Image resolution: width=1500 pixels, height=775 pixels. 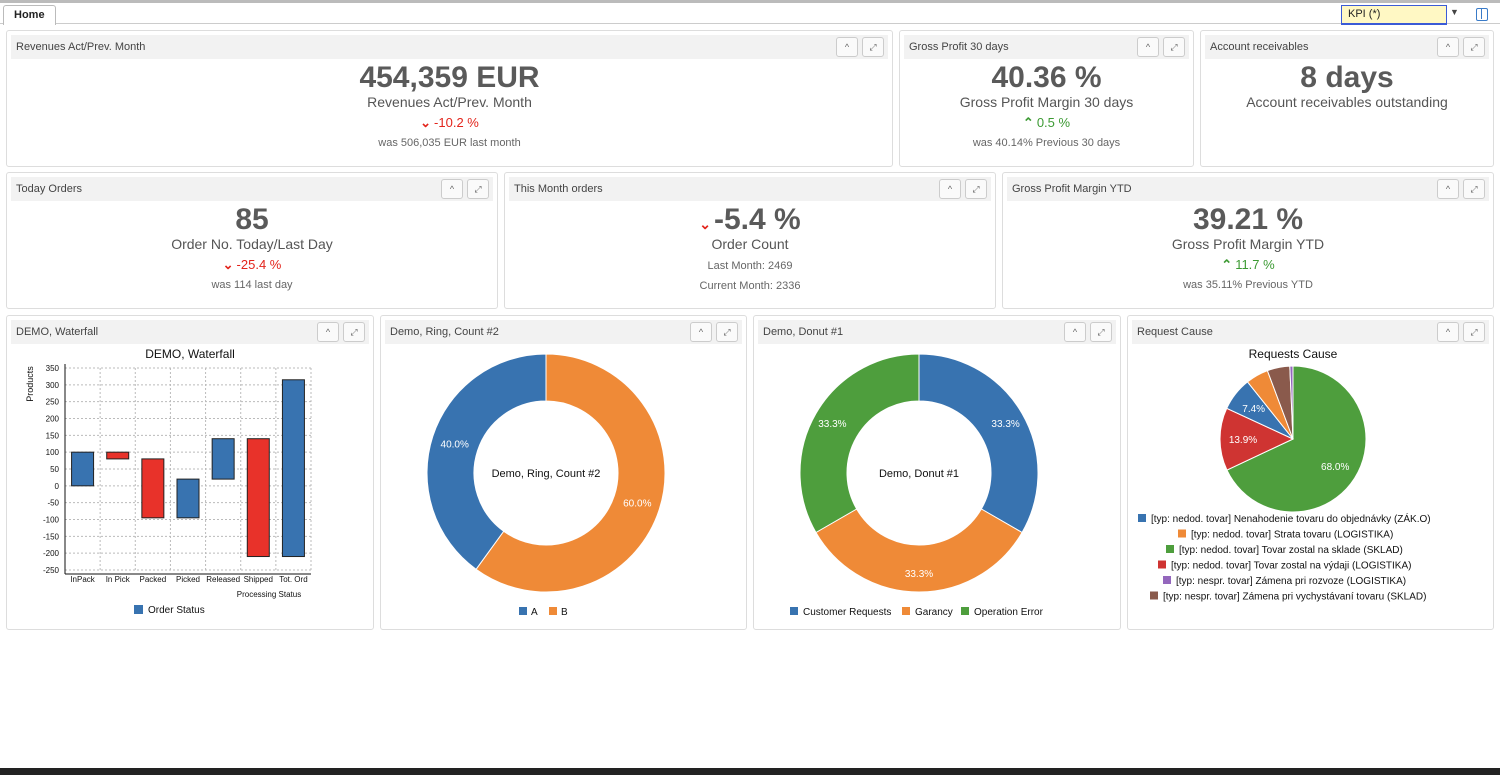 I want to click on chevron-down-icon: ▼, so click(x=1454, y=12).